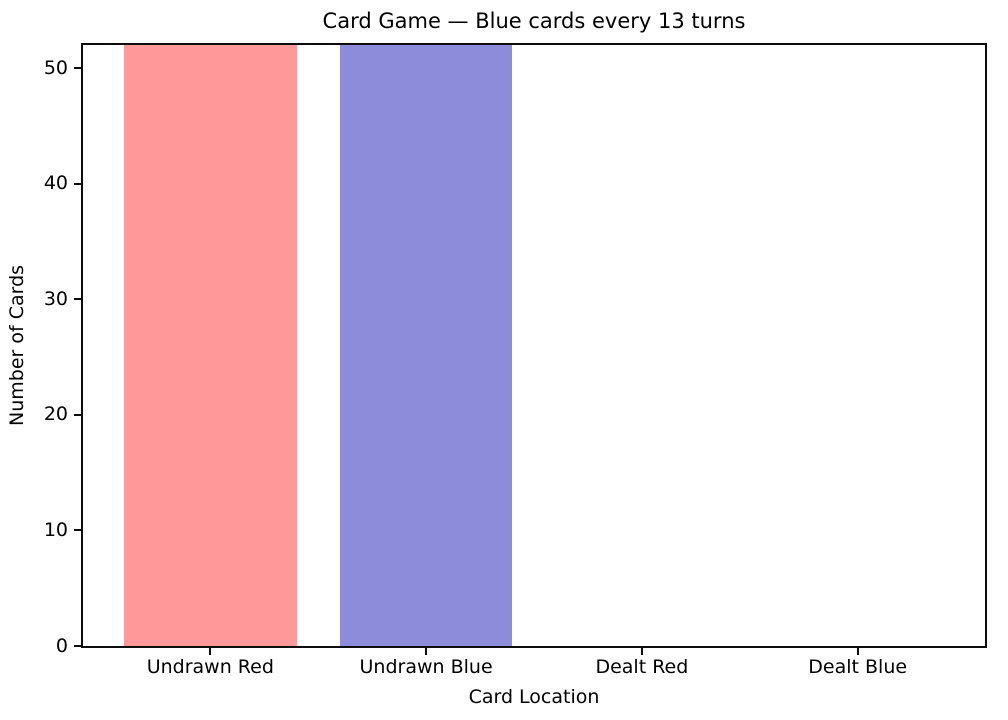  What do you see at coordinates (61, 645) in the screenshot?
I see `y-tick-label-0: 0` at bounding box center [61, 645].